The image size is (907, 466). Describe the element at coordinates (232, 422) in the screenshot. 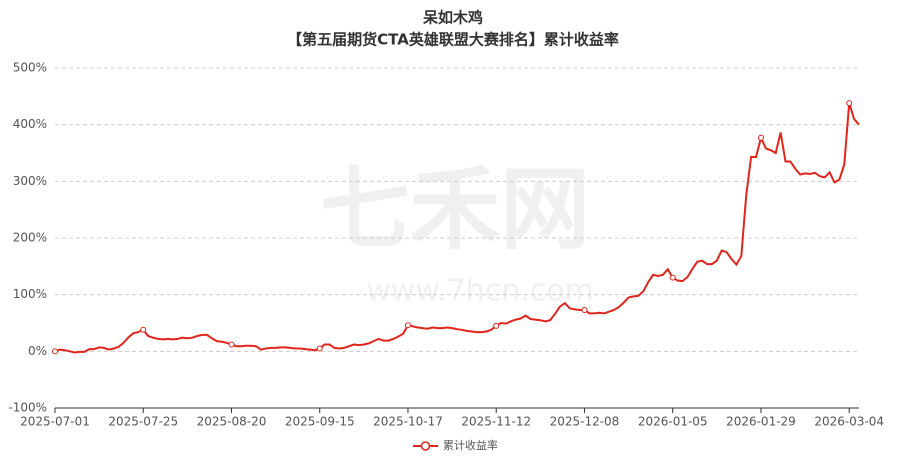

I see `x-tick-label: 2025-08-20` at that location.